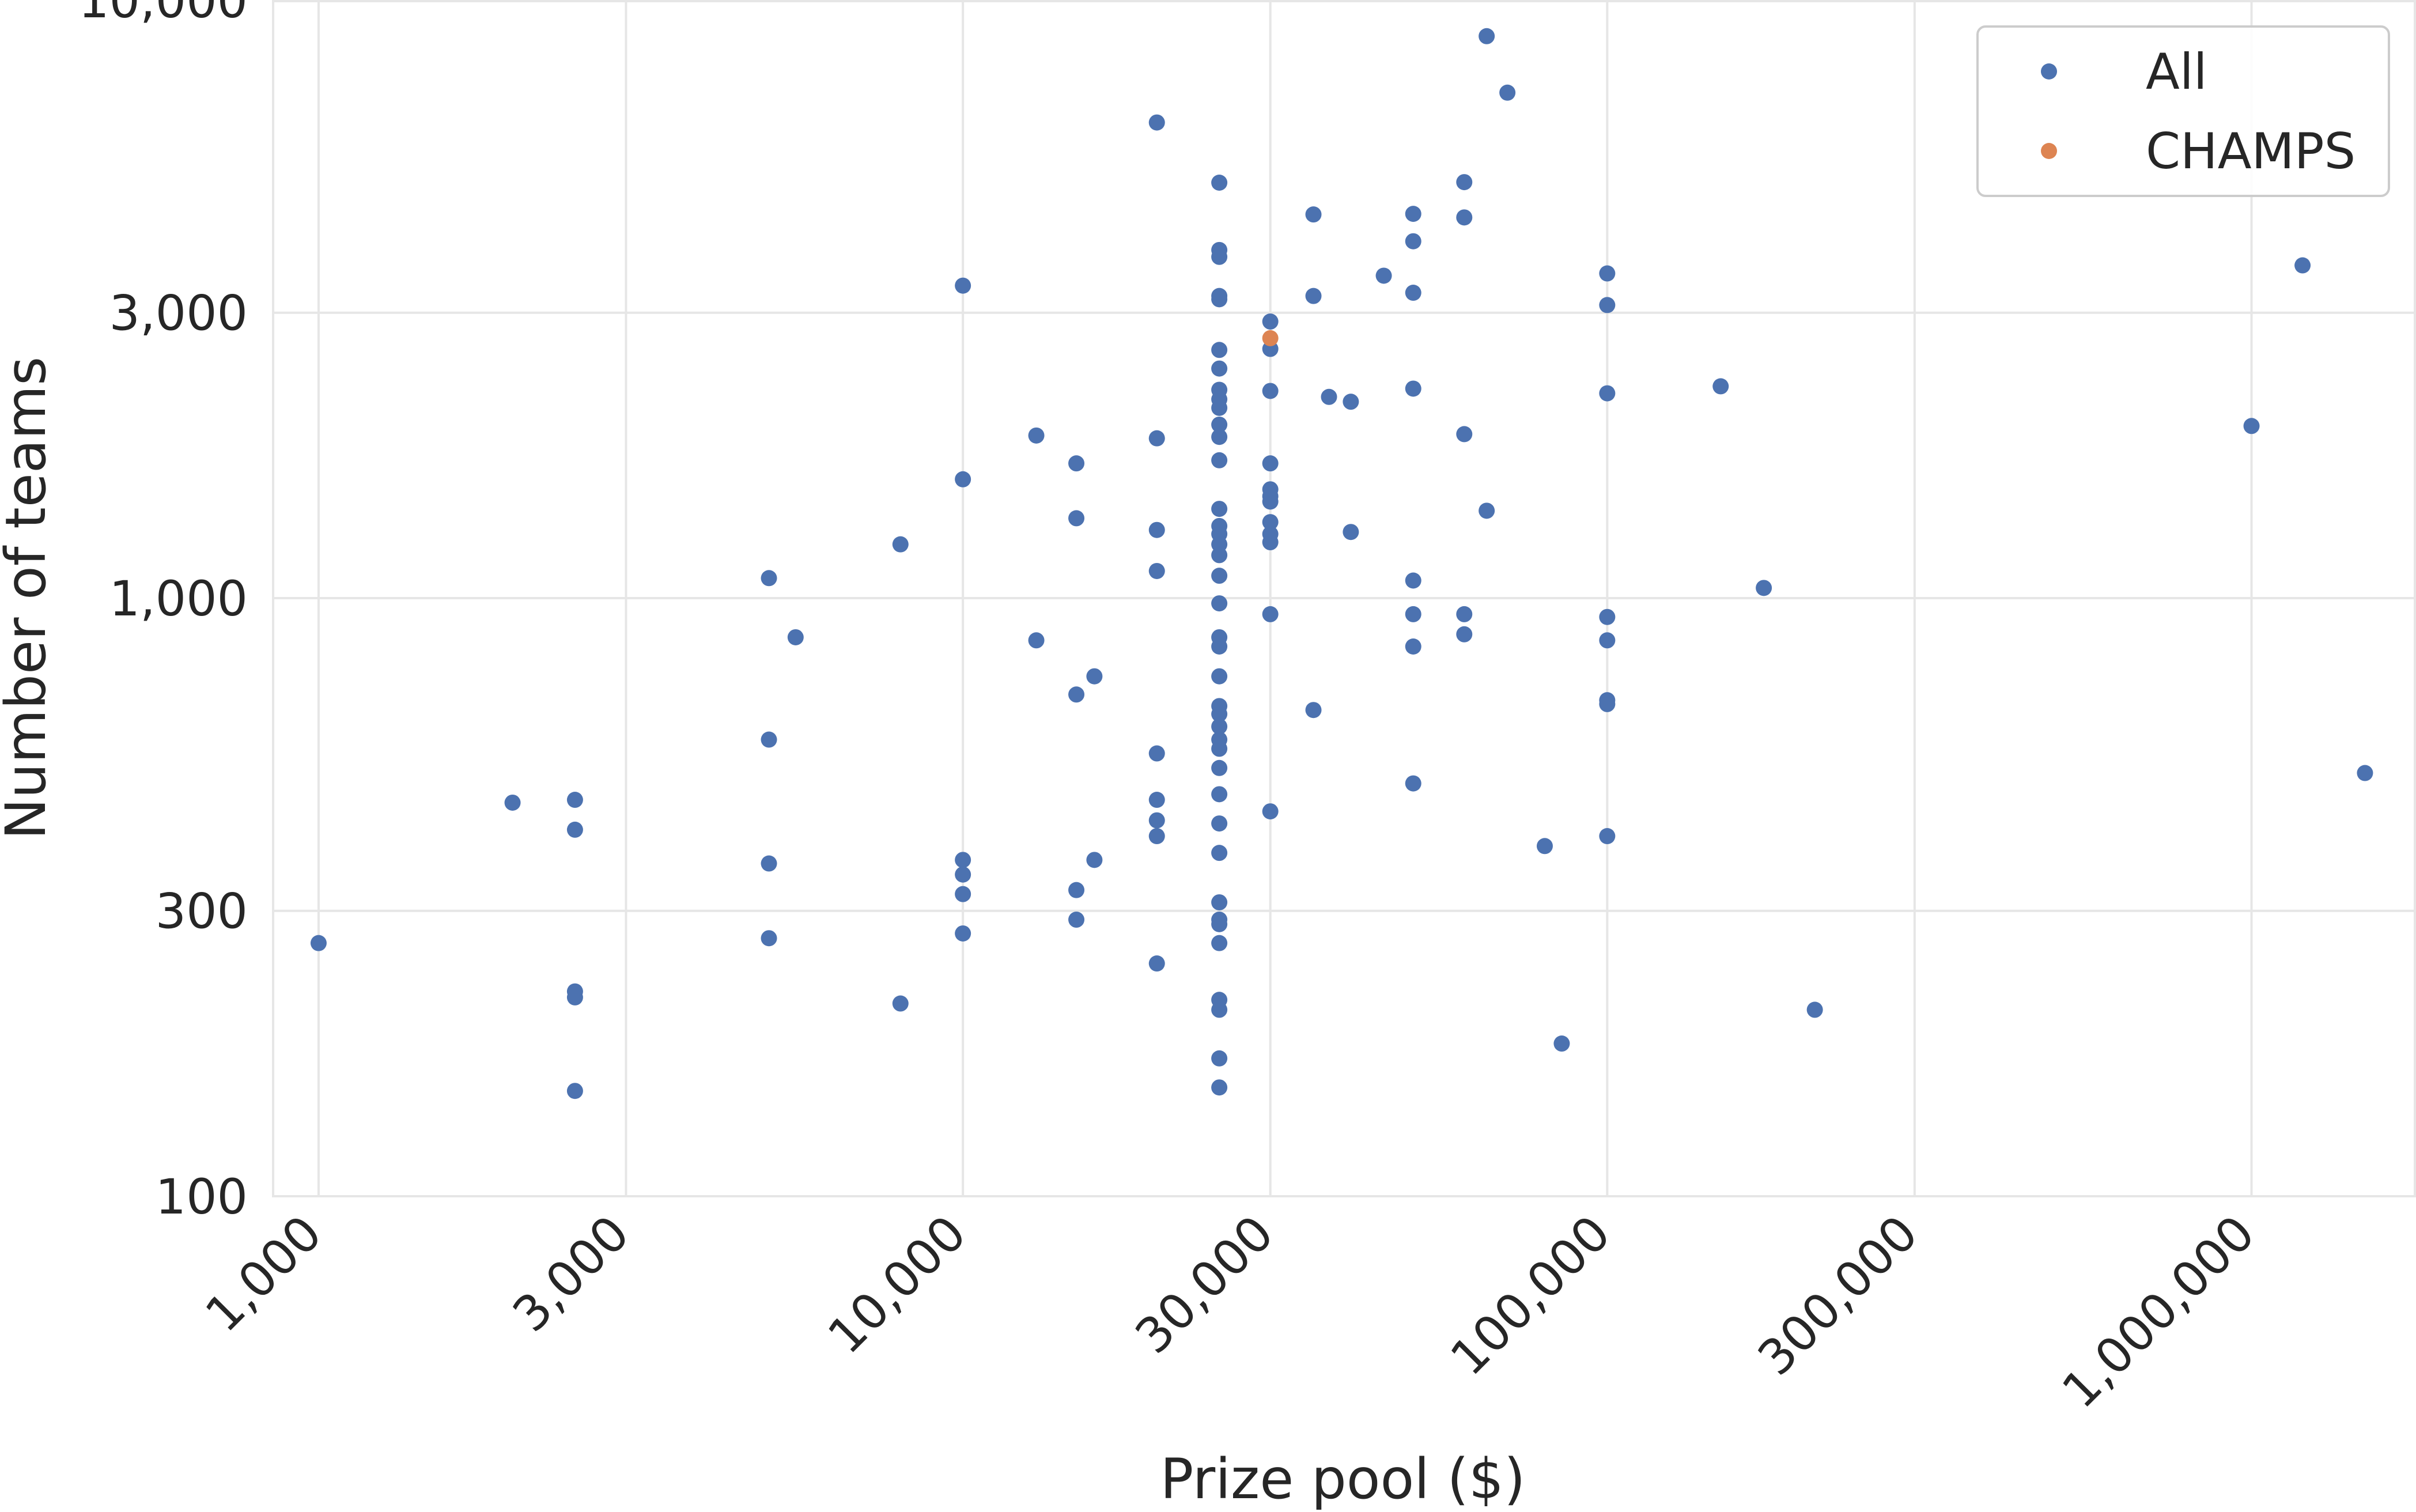 This screenshot has height=1512, width=2416. What do you see at coordinates (29, 598) in the screenshot?
I see `y-axis-title: Number of teams` at bounding box center [29, 598].